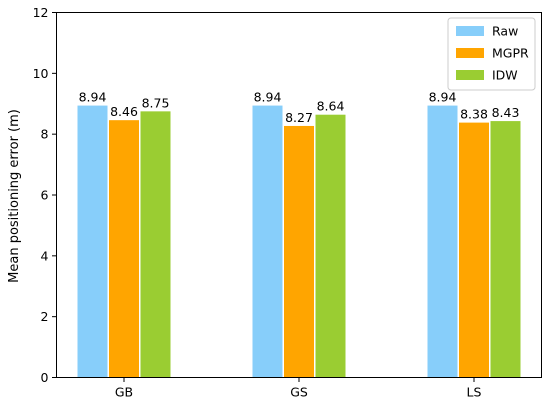  What do you see at coordinates (510, 53) in the screenshot?
I see `legend-label-mgpr: MGPR` at bounding box center [510, 53].